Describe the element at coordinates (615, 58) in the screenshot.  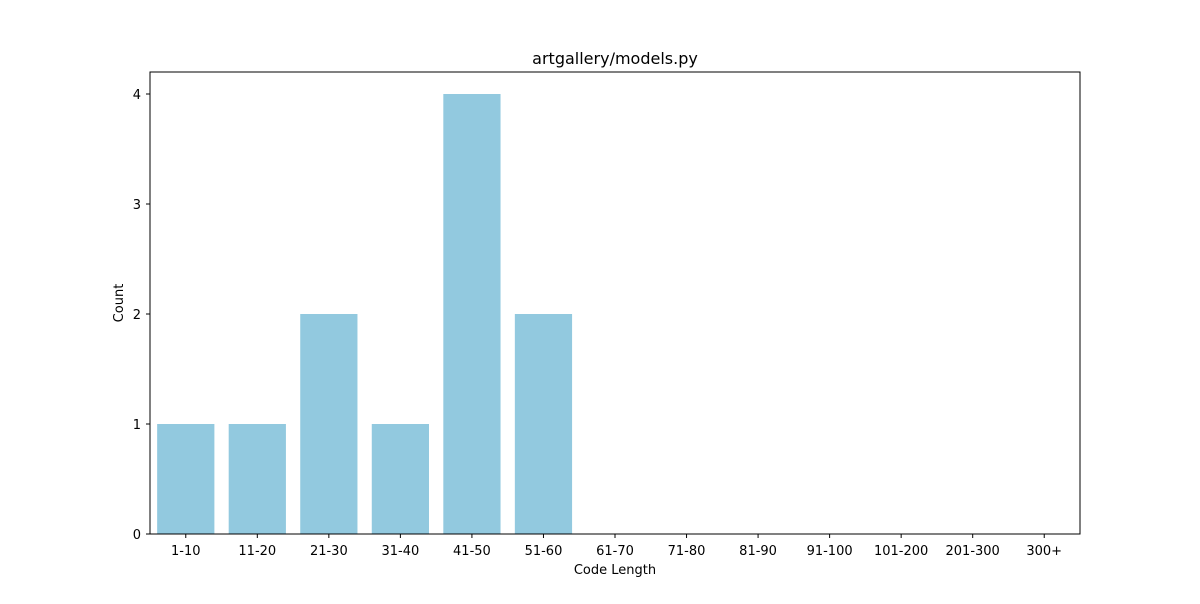
I see `chart-title: artgallery/models.py` at that location.